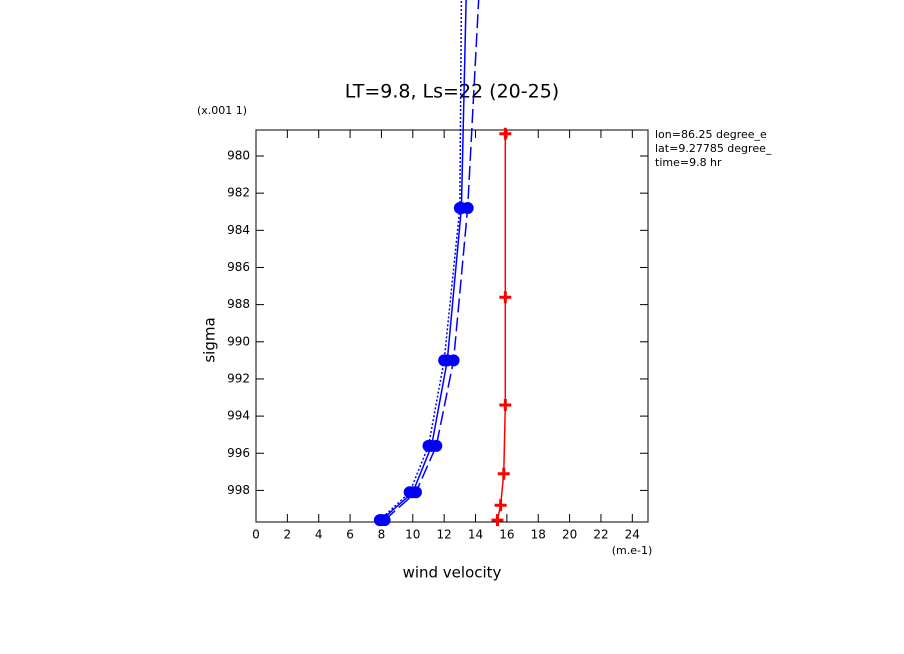 The height and width of the screenshot is (654, 904). Describe the element at coordinates (238, 156) in the screenshot. I see `y-tick-label: 980` at that location.